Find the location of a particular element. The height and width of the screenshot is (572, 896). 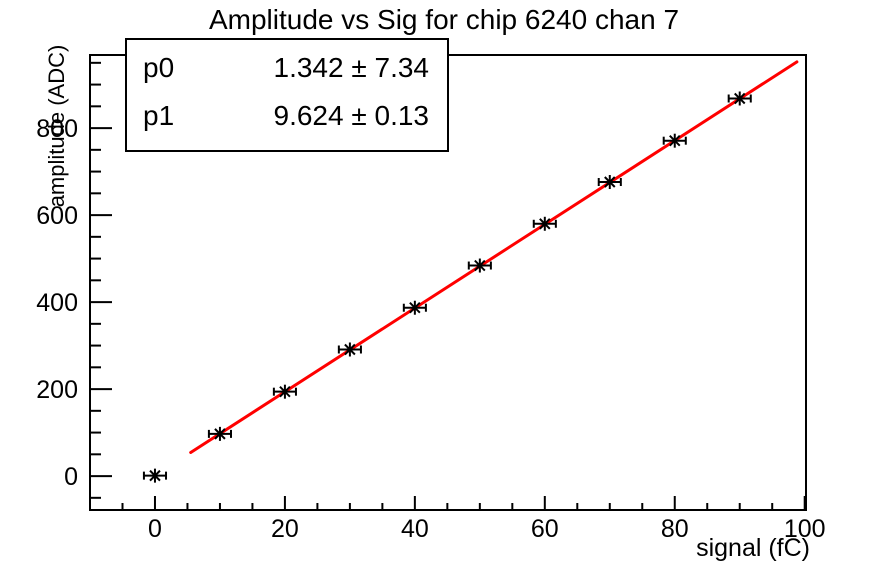

y-axis-labels: 0 200 400 600 800 is located at coordinates (57, 303).